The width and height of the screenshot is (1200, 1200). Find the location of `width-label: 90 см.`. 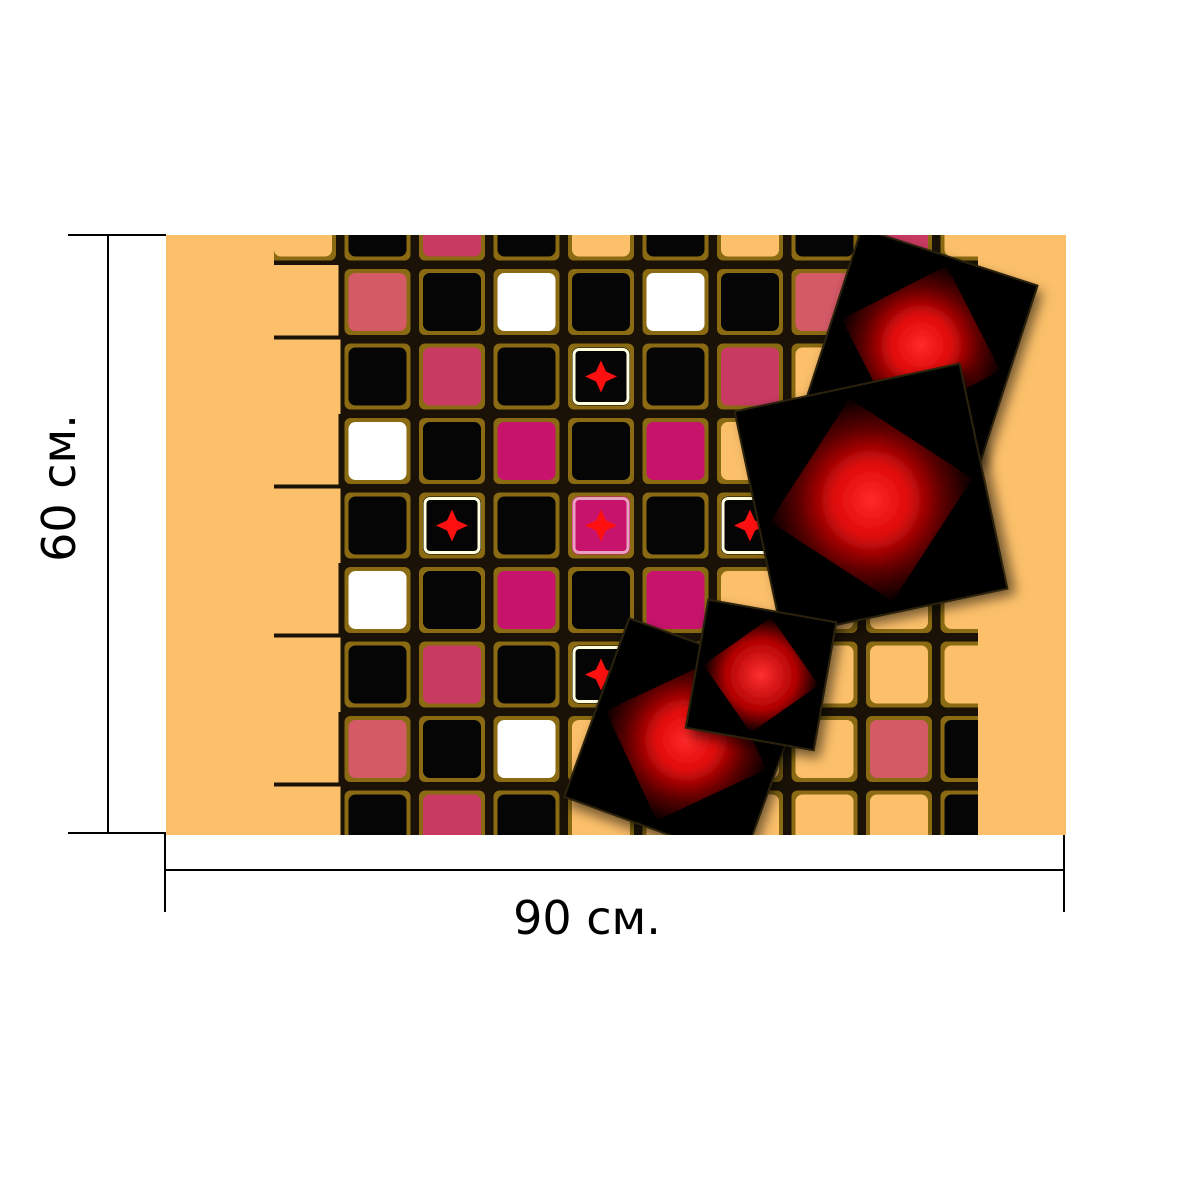

width-label: 90 см. is located at coordinates (587, 918).